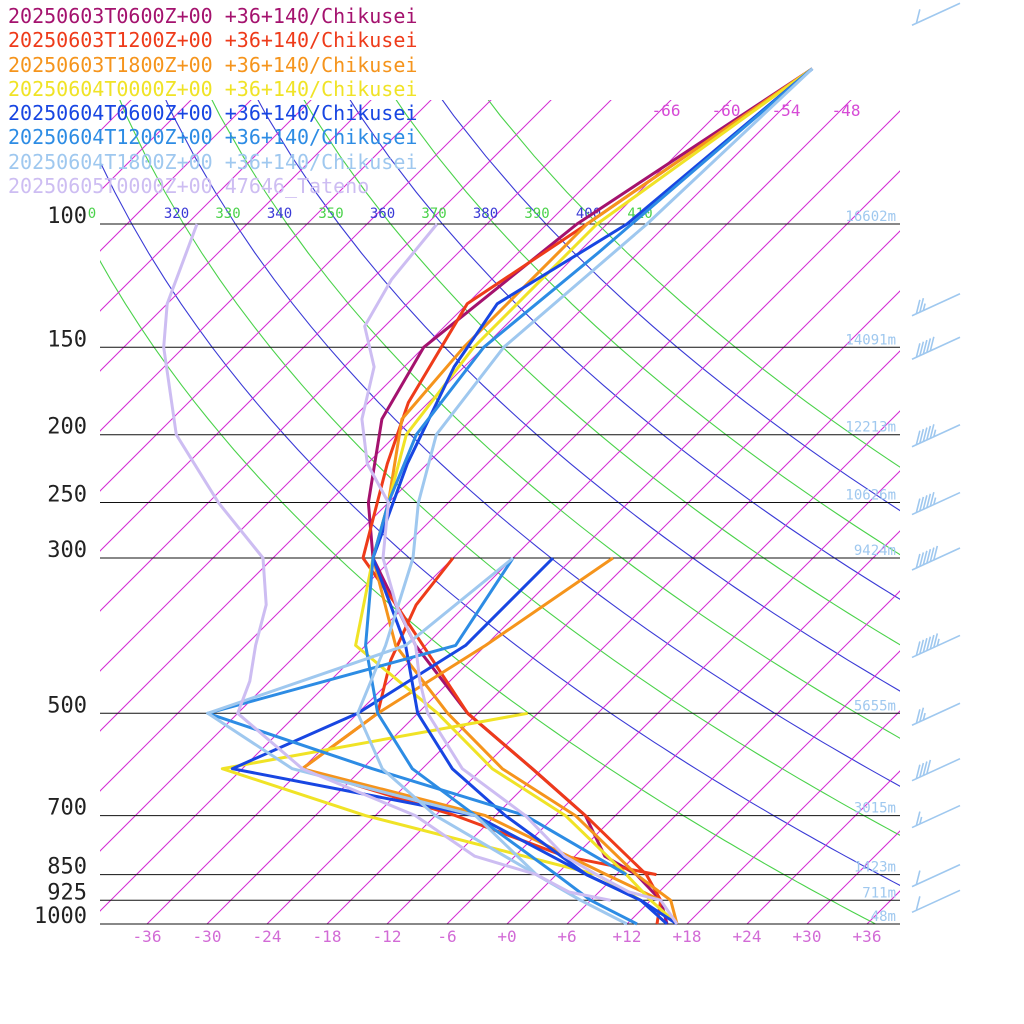 The image size is (1024, 1024). Describe the element at coordinates (786, 110) in the screenshot. I see `mixing-ratio-label: -54` at that location.